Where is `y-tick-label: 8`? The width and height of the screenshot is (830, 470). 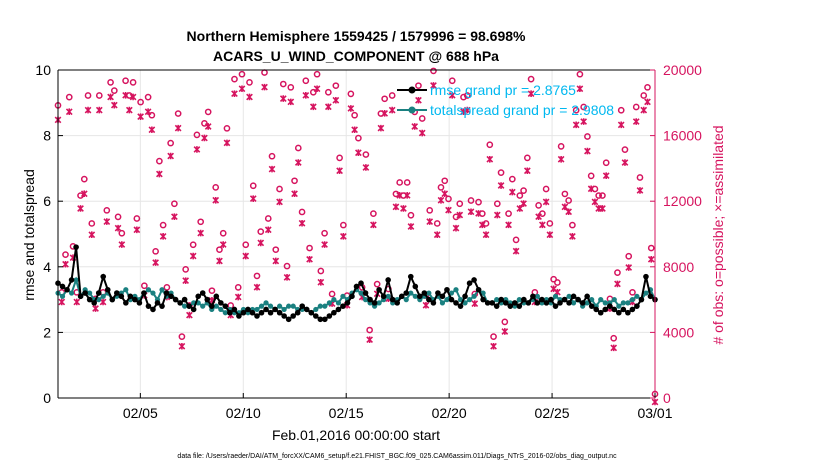
y-tick-label: 8 is located at coordinates (47, 136).